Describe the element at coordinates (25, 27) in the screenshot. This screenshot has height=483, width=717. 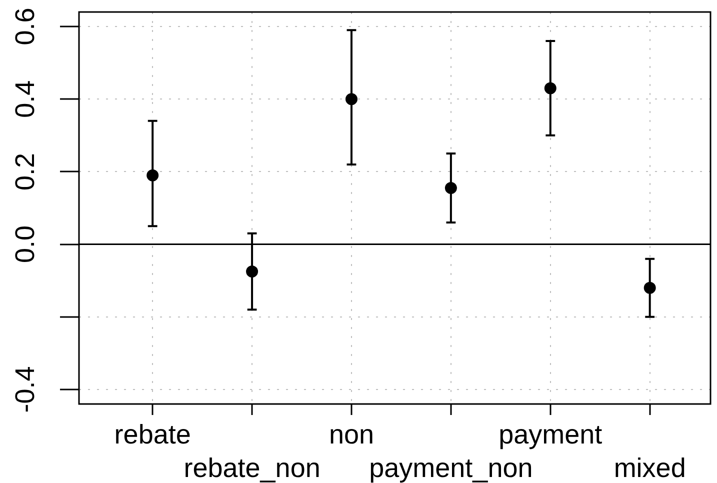
I see `y-tick-label: 0.6` at that location.